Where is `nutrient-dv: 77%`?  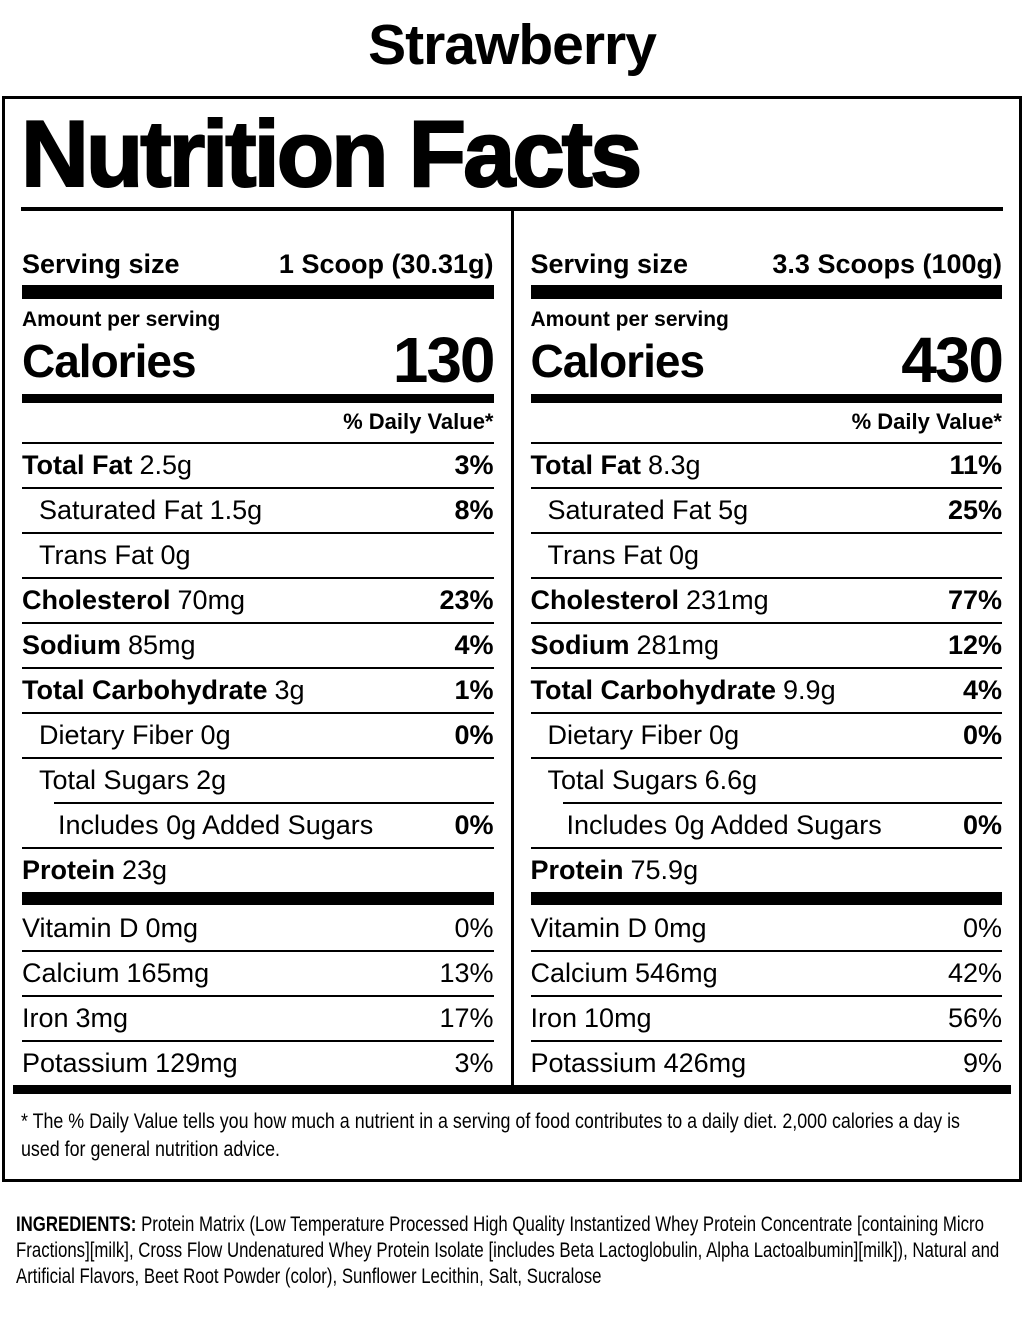 nutrient-dv: 77% is located at coordinates (974, 600).